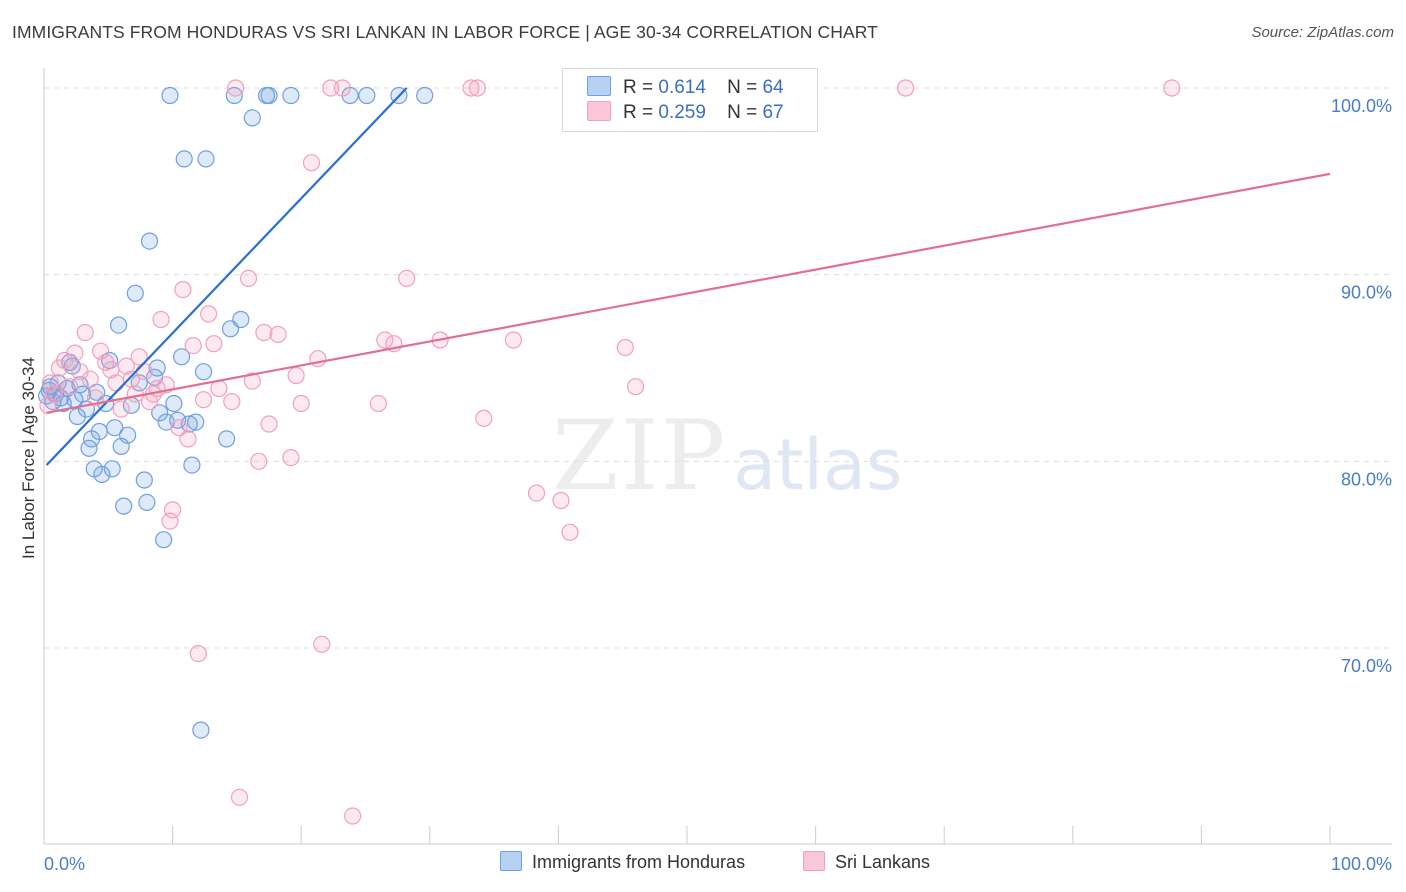 The image size is (1406, 892). What do you see at coordinates (1366, 293) in the screenshot?
I see `y-tick-label: 90.0%` at bounding box center [1366, 293].